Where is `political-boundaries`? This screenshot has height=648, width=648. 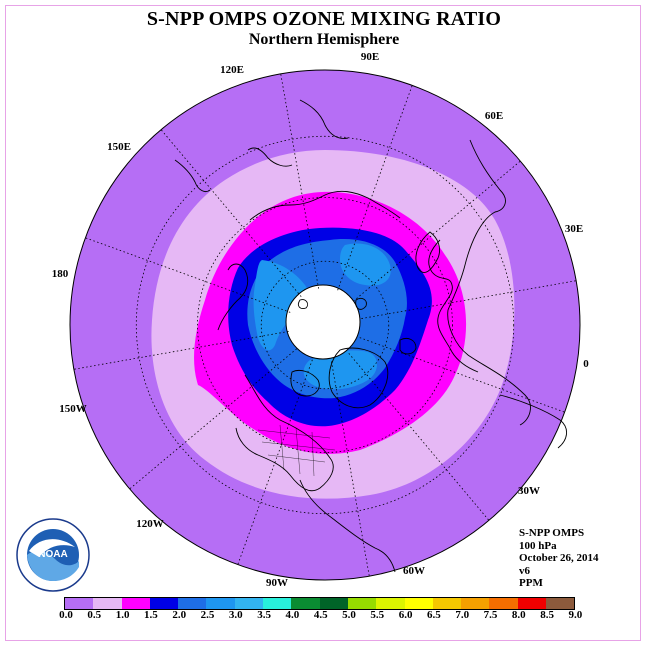 political-boundaries is located at coordinates (296, 450).